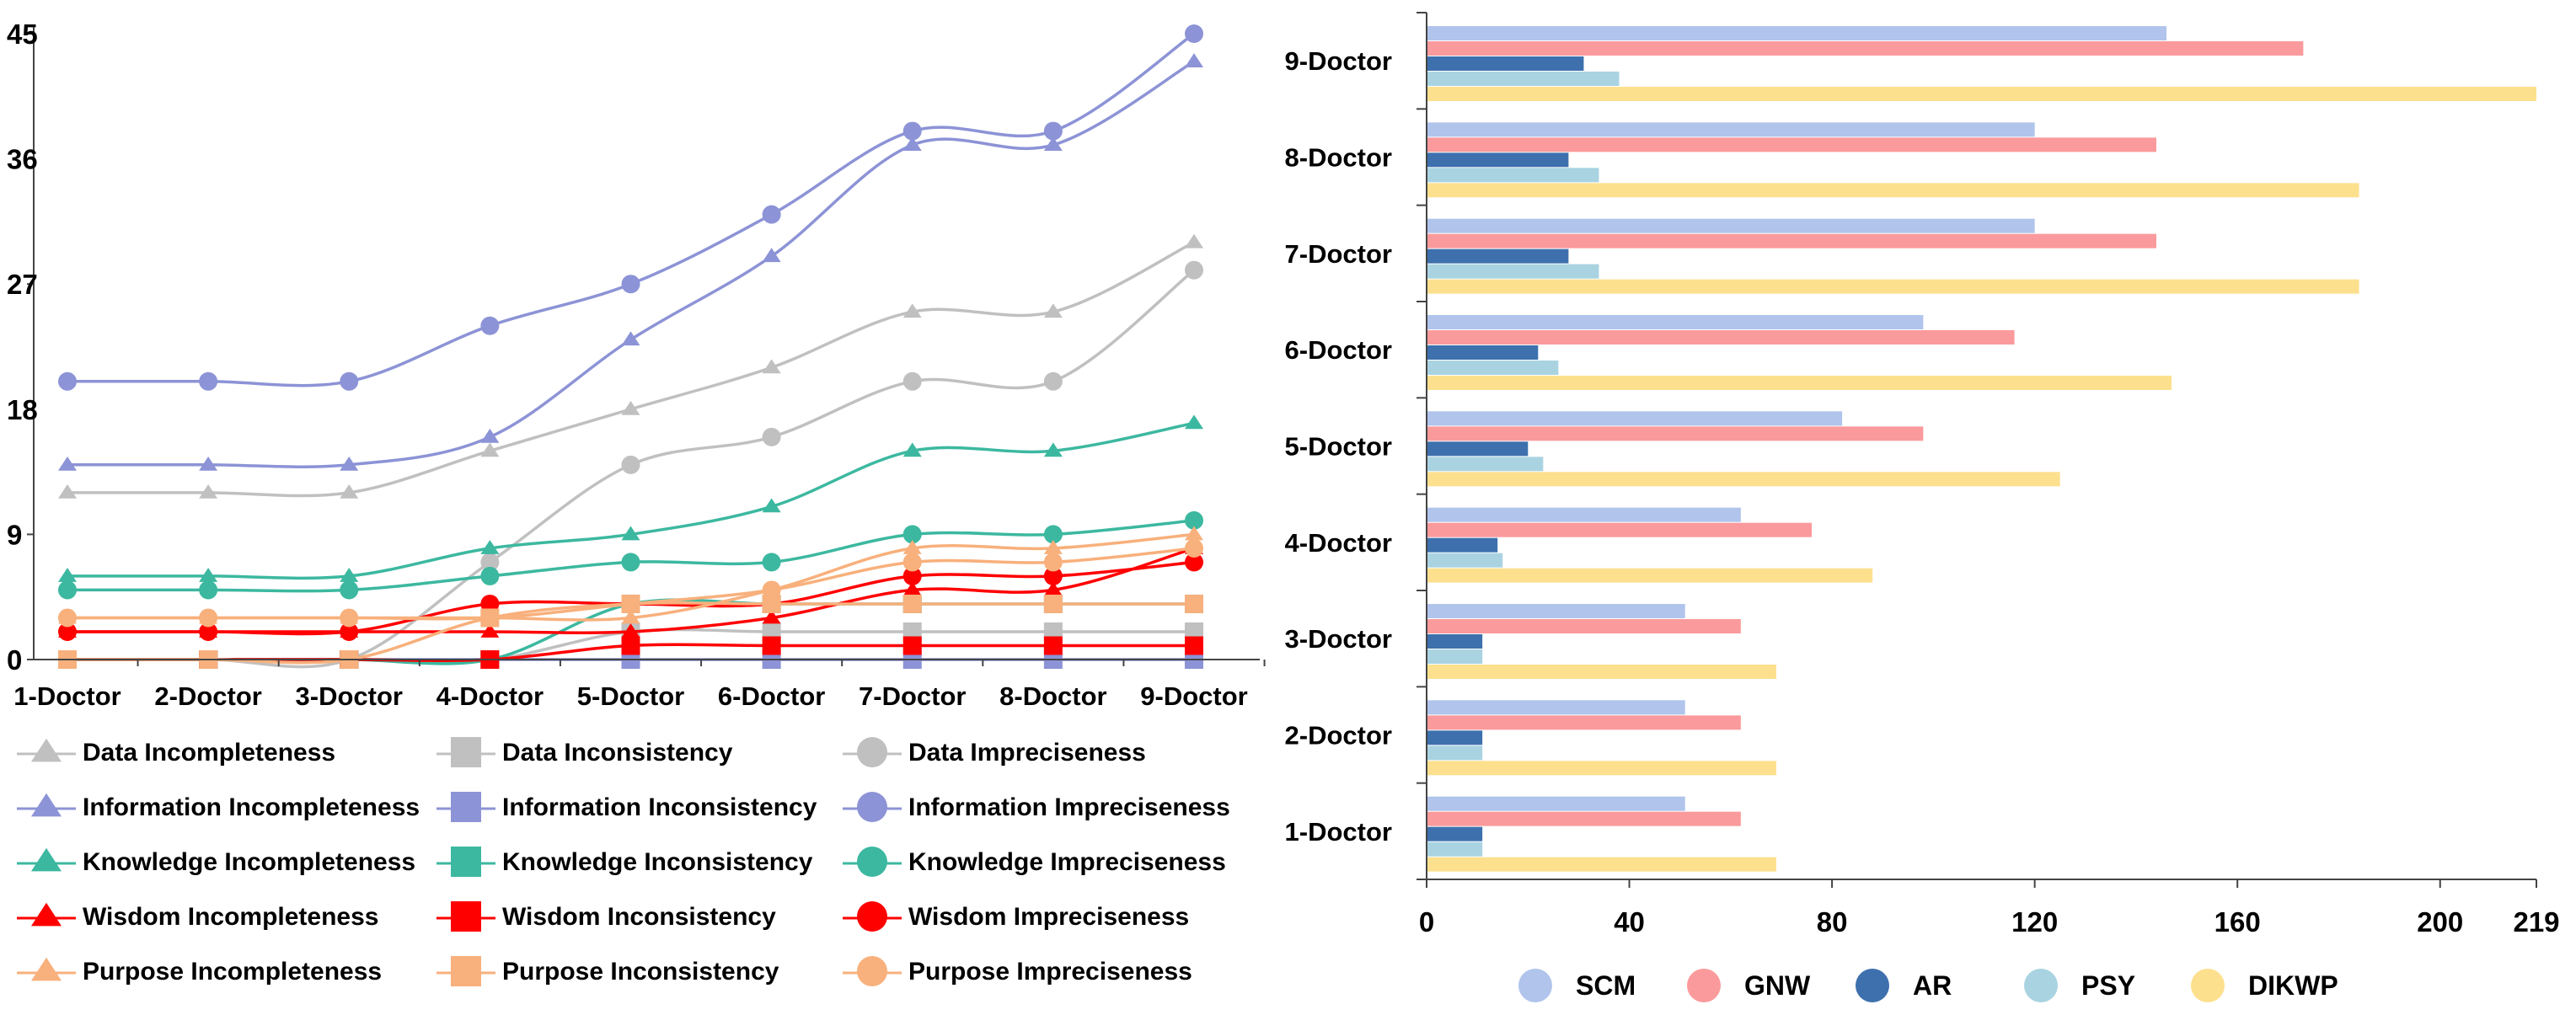 The image size is (2576, 1015). What do you see at coordinates (1650, 545) in the screenshot?
I see `bar-group-4-doctor` at bounding box center [1650, 545].